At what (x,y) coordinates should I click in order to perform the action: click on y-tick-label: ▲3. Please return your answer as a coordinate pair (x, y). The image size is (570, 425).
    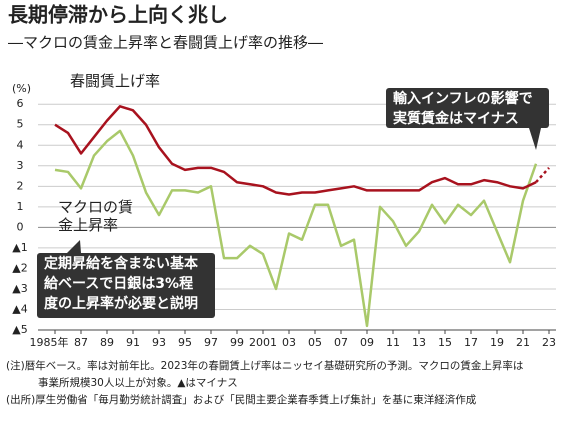
    Looking at the image, I should click on (19, 288).